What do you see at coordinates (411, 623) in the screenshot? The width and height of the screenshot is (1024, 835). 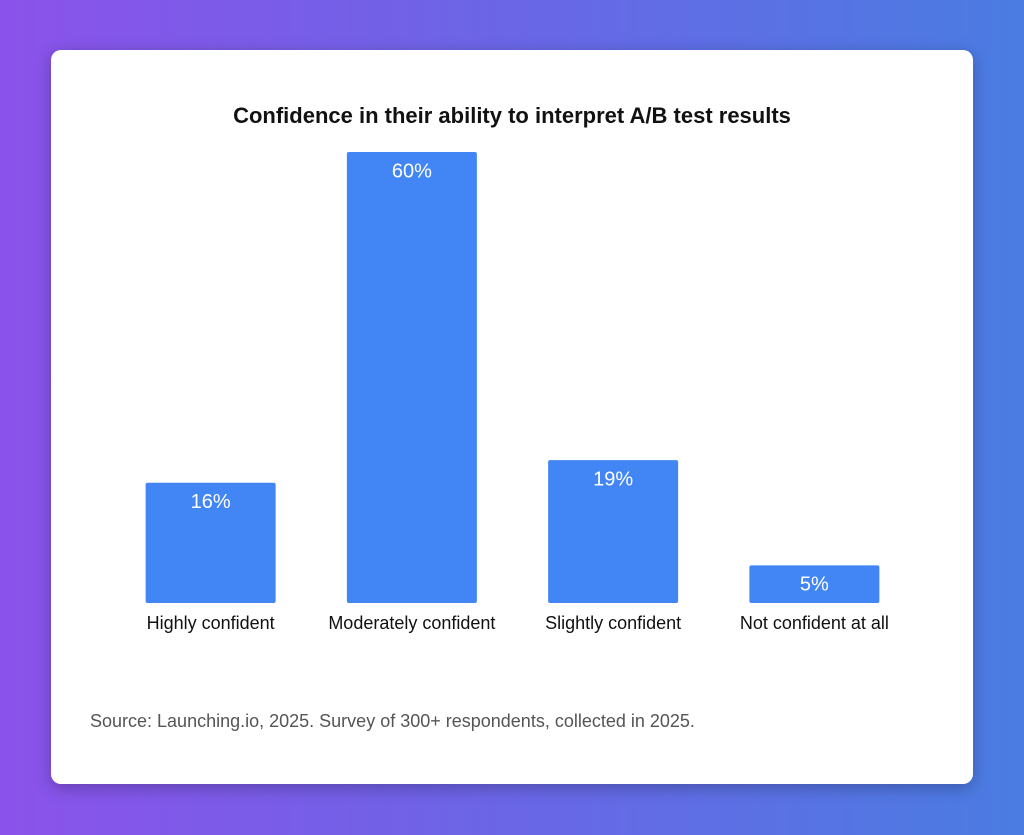 I see `x-tick-label: Moderately confident` at bounding box center [411, 623].